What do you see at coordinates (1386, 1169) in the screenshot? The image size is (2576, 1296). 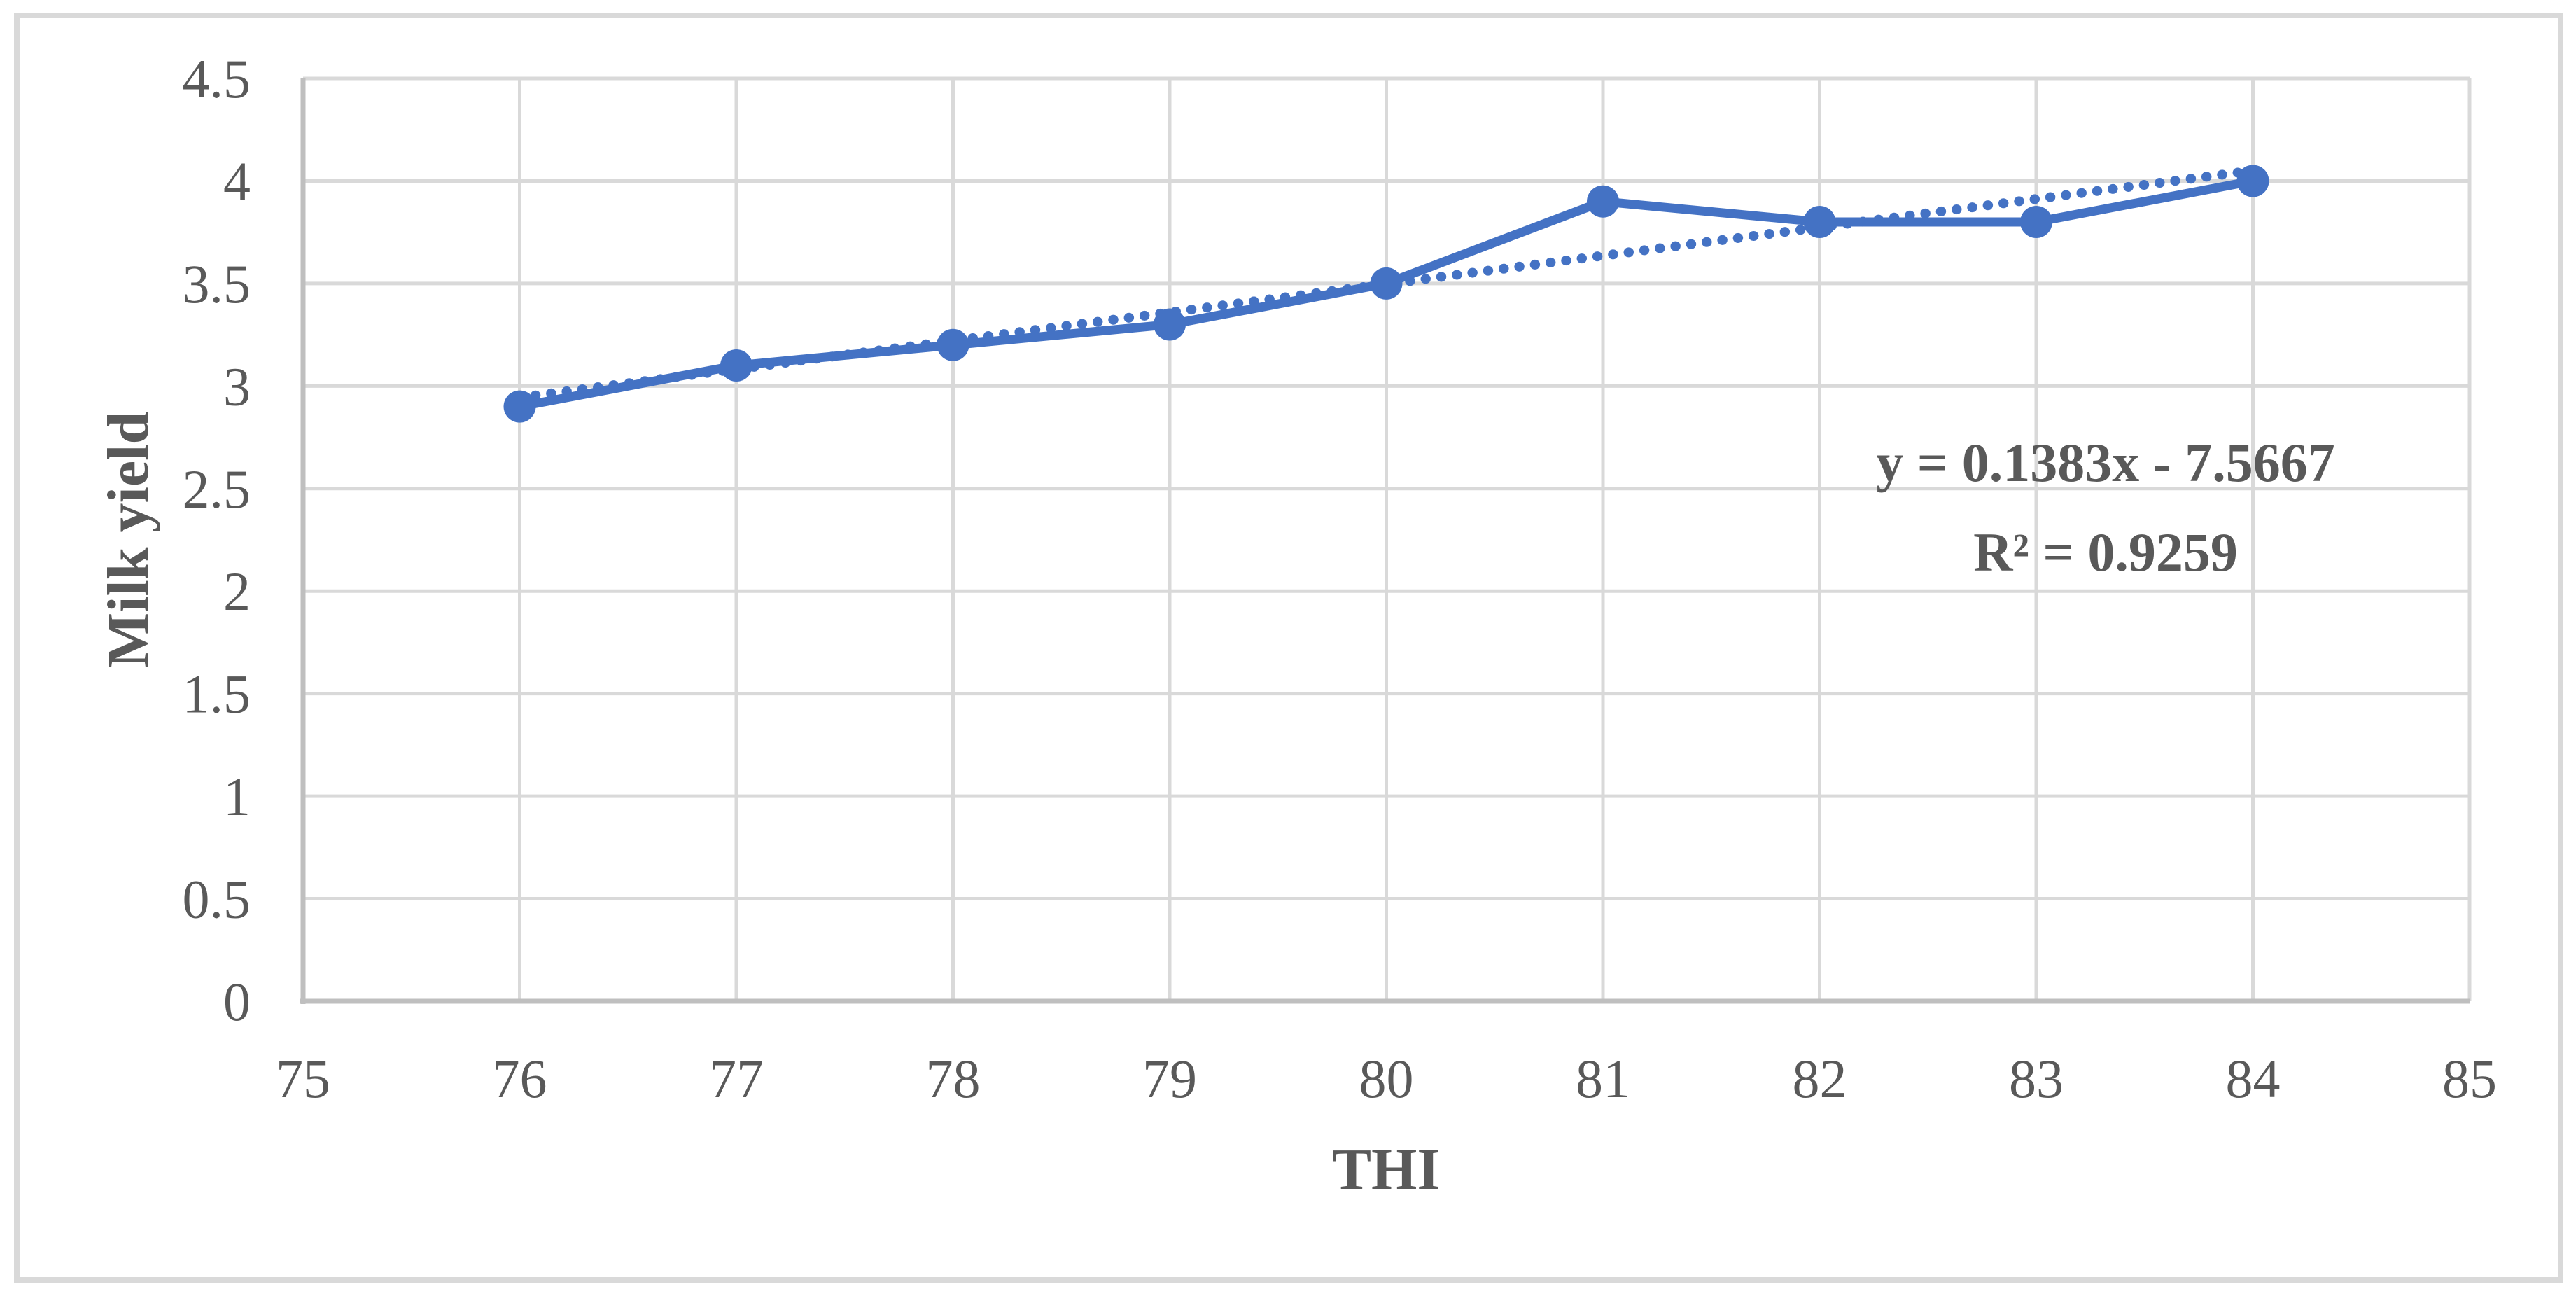 I see `x-axis-title: THI` at bounding box center [1386, 1169].